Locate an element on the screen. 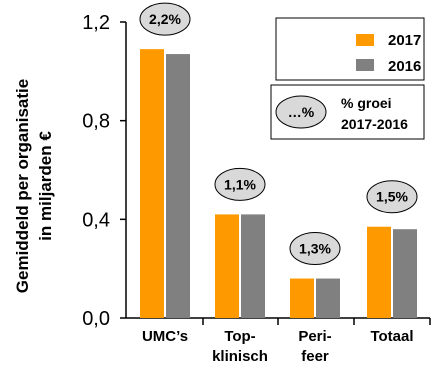  x-category-label: klinisch is located at coordinates (240, 356).